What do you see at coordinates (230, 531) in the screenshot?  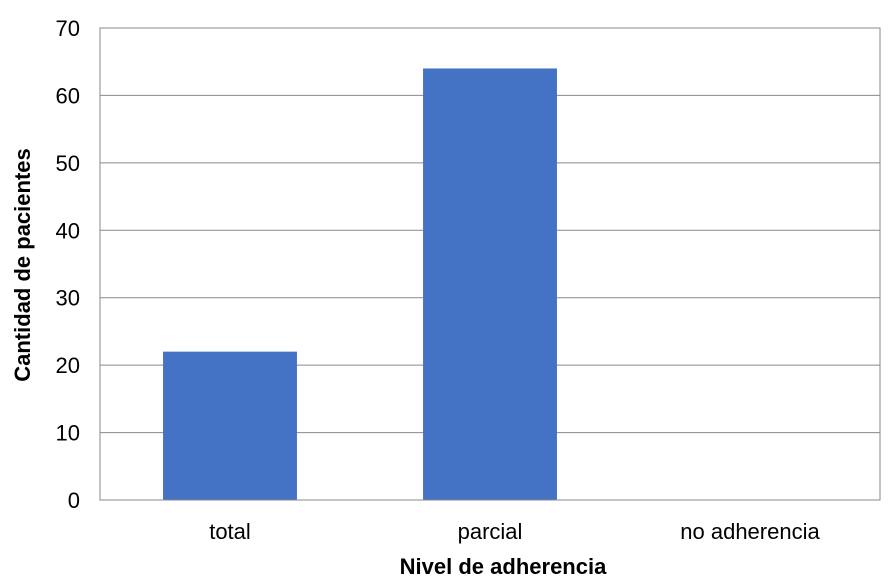 I see `x-tick-label: total` at bounding box center [230, 531].